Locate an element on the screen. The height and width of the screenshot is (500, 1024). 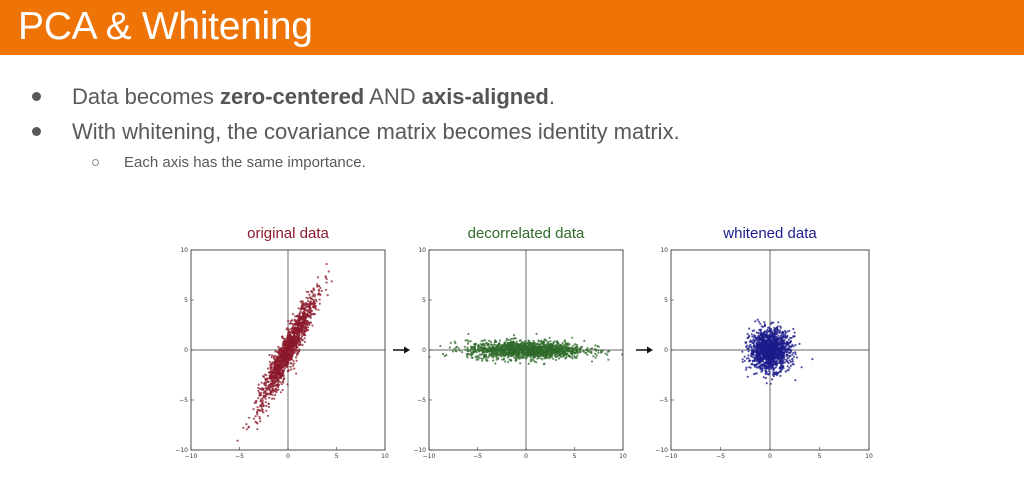
bullet-1-axis-aligned: axis-aligned is located at coordinates (485, 96).